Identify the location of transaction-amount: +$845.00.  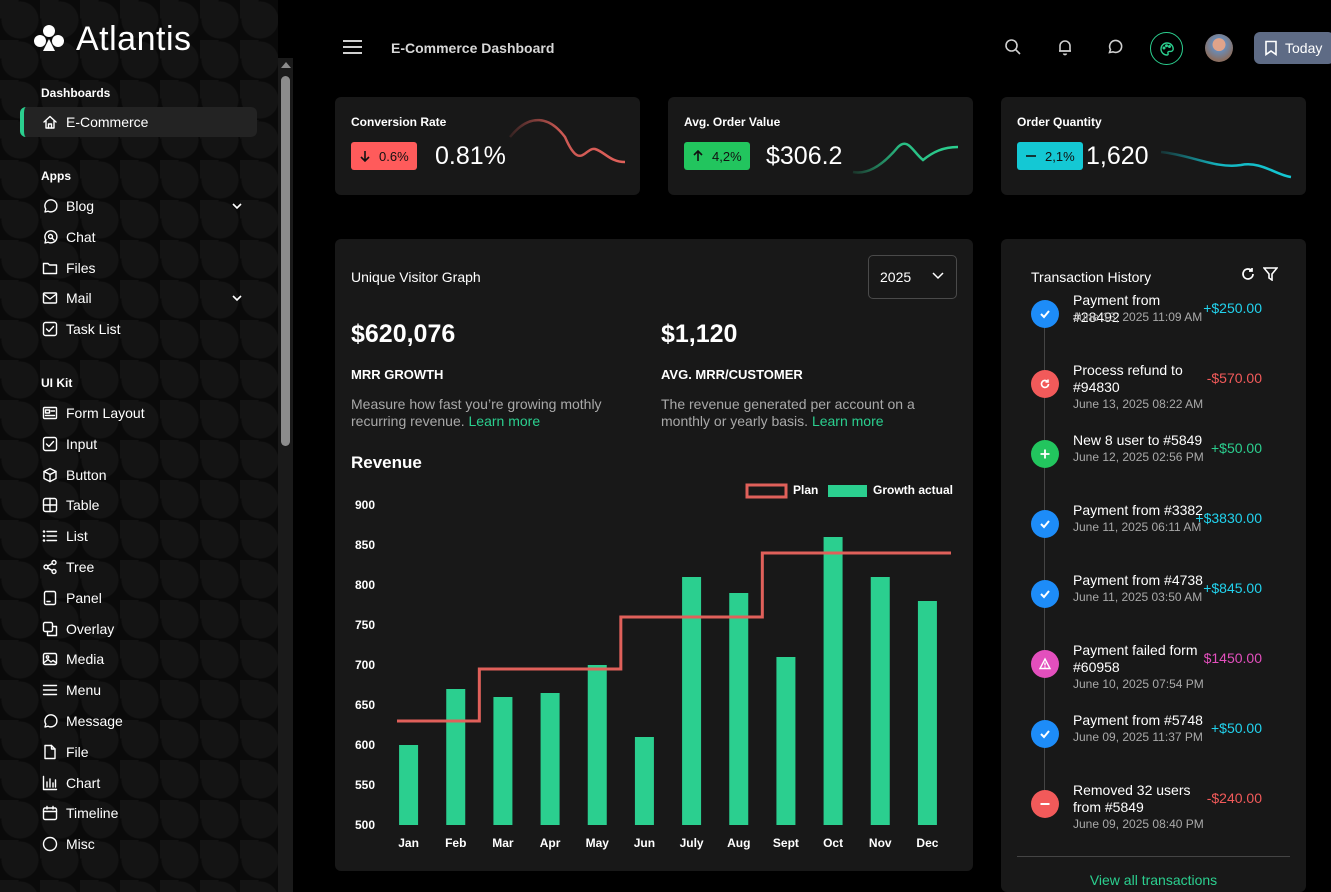
(1232, 588).